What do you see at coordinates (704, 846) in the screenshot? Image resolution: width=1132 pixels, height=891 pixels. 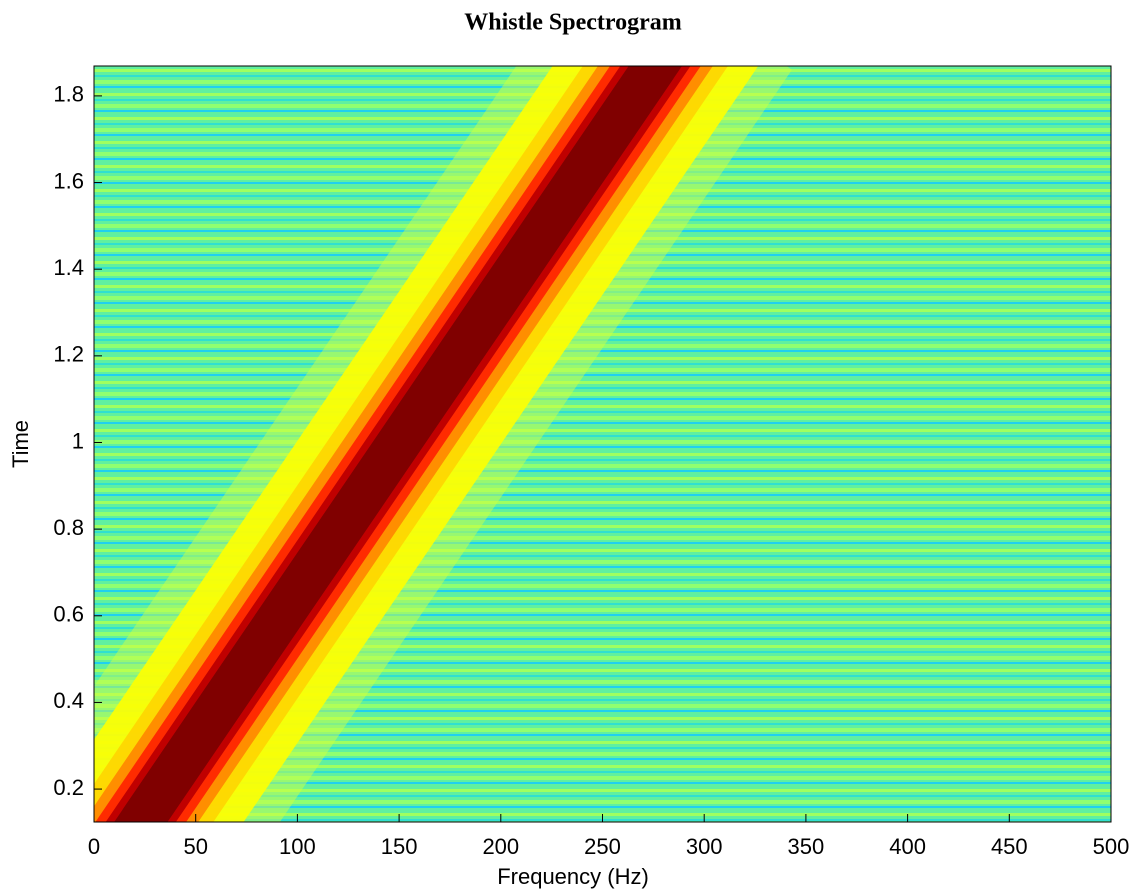 I see `x-tick-label: 300` at bounding box center [704, 846].